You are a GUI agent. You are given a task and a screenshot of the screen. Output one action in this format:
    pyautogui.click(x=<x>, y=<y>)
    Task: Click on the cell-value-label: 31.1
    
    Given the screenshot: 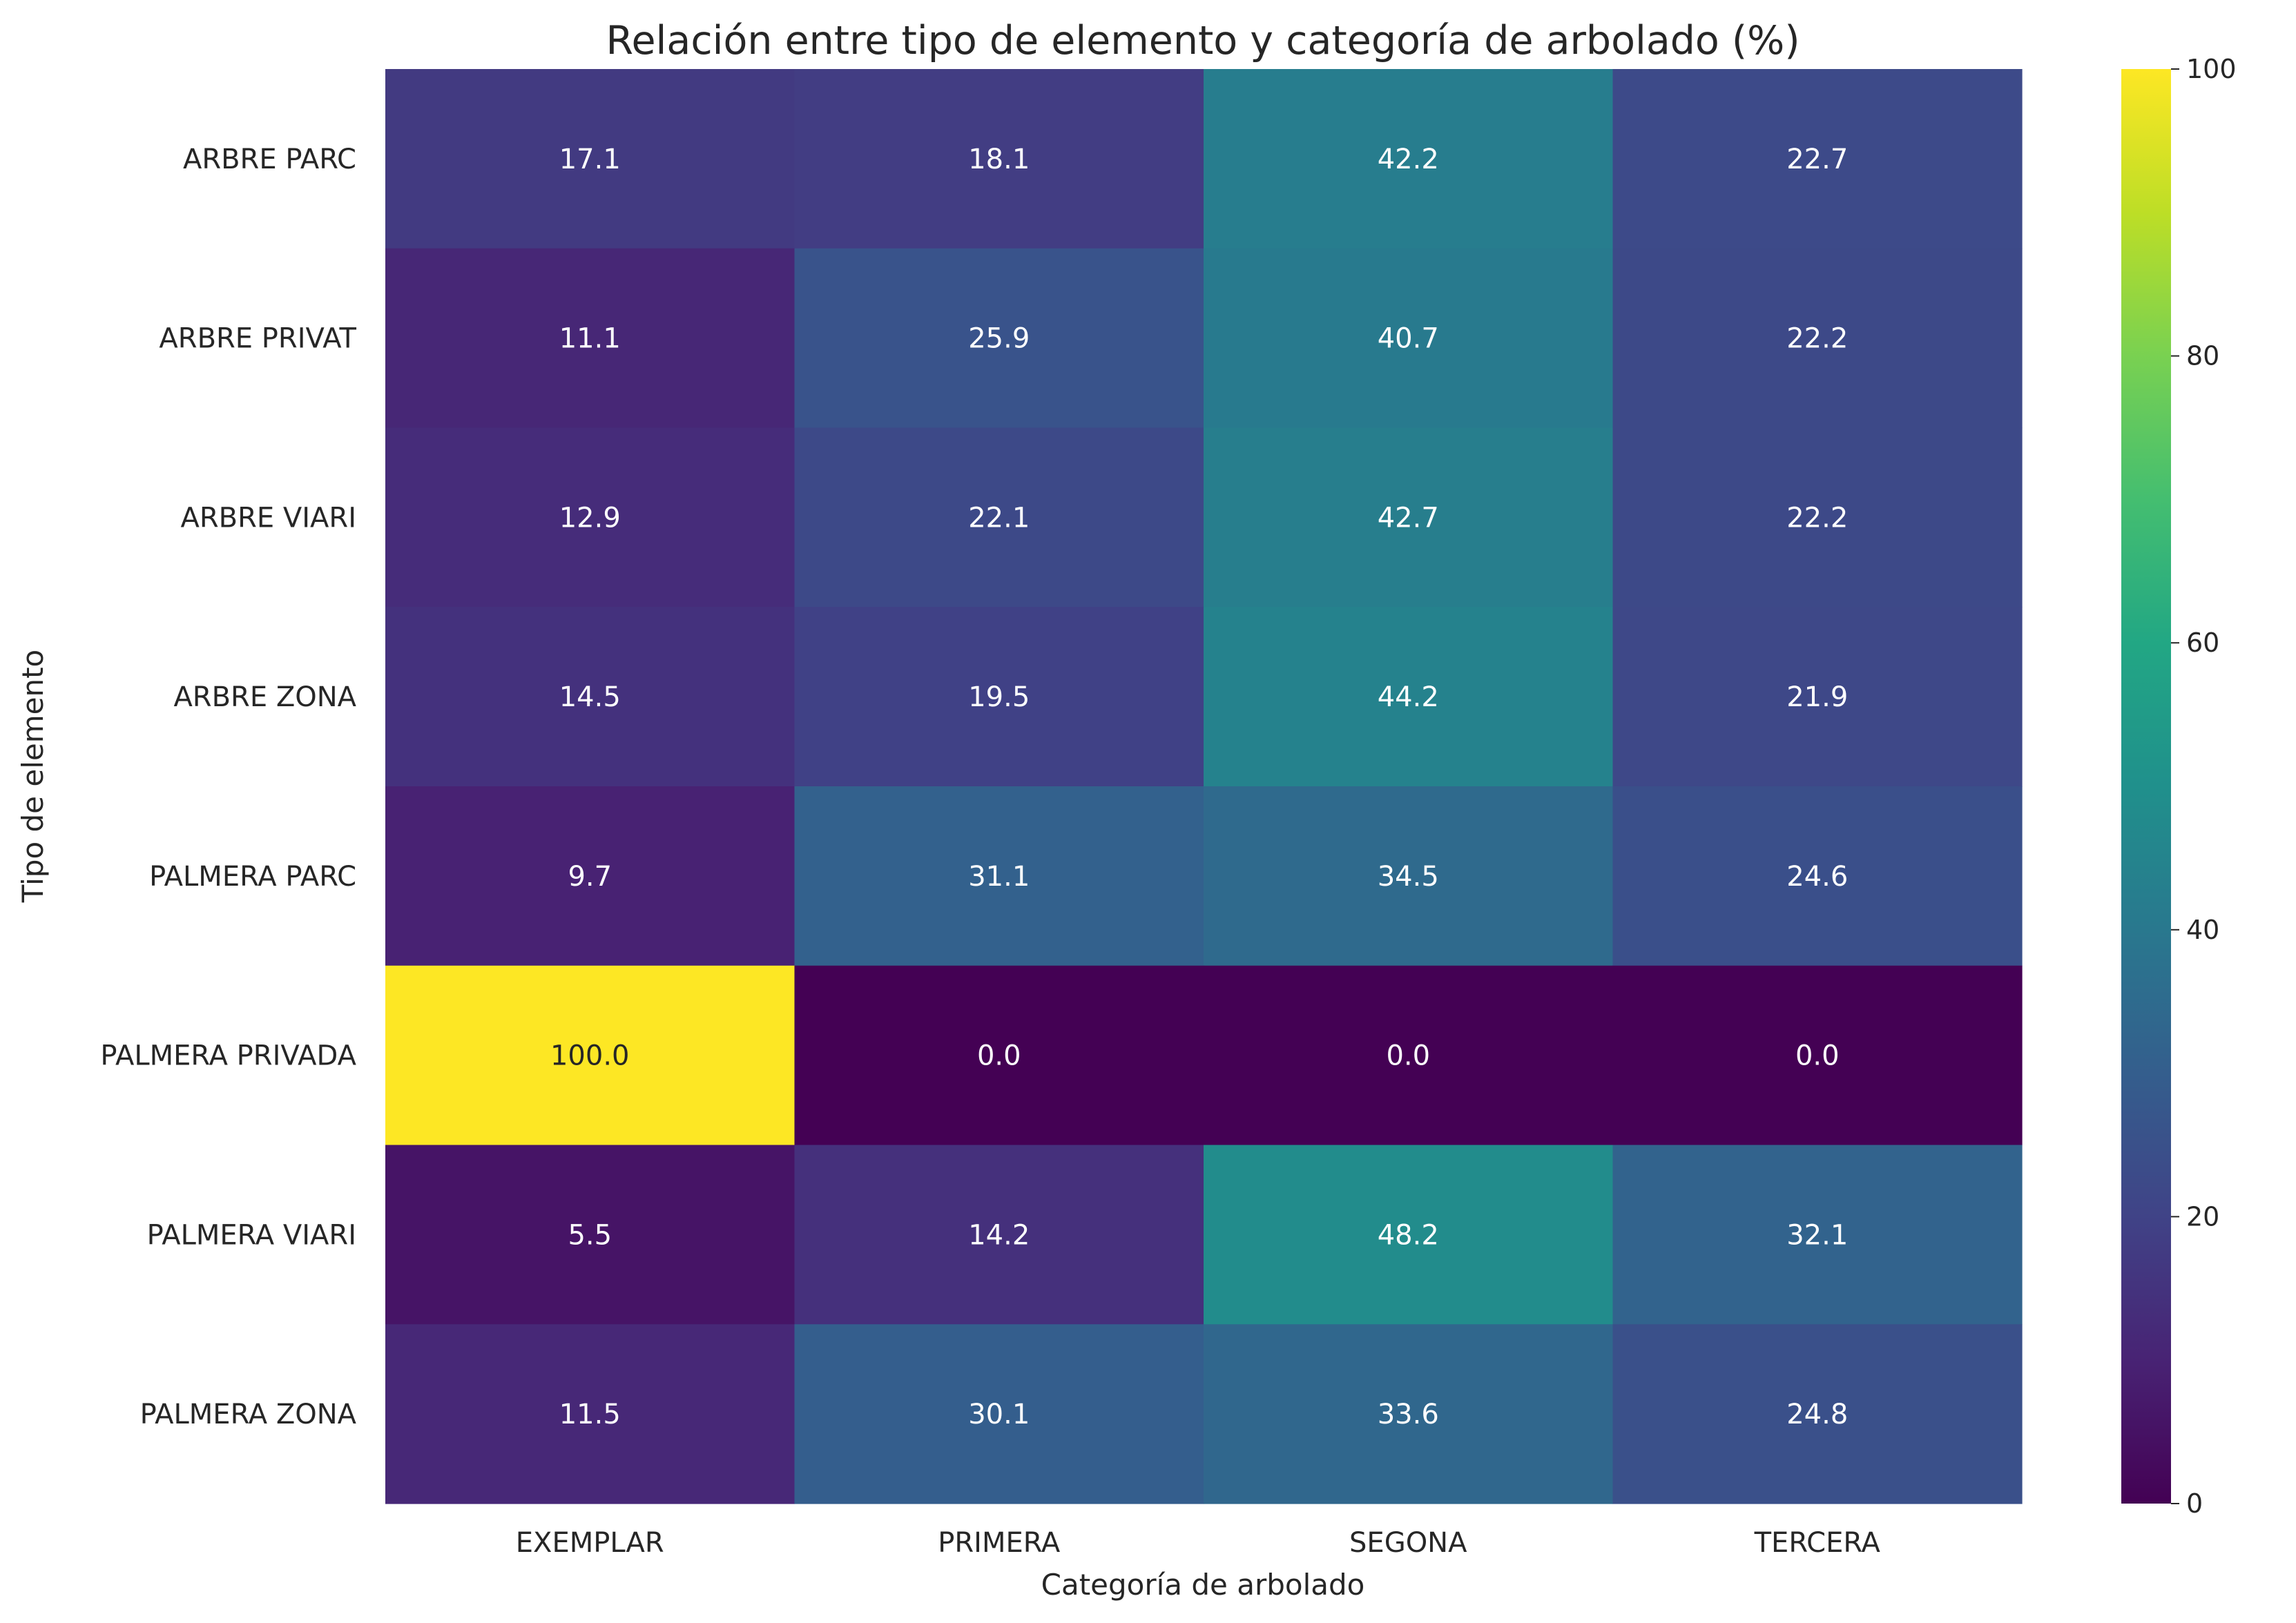 What is the action you would take?
    pyautogui.click(x=999, y=877)
    